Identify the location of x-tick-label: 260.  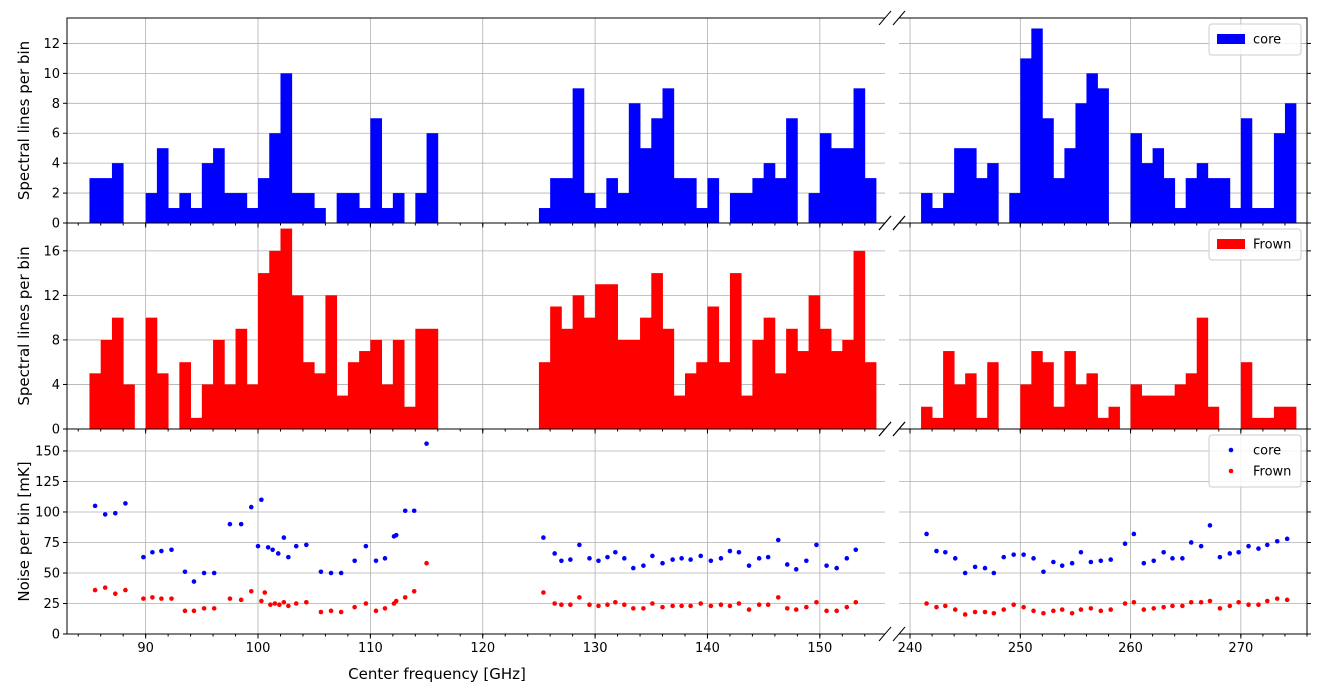
(1130, 648).